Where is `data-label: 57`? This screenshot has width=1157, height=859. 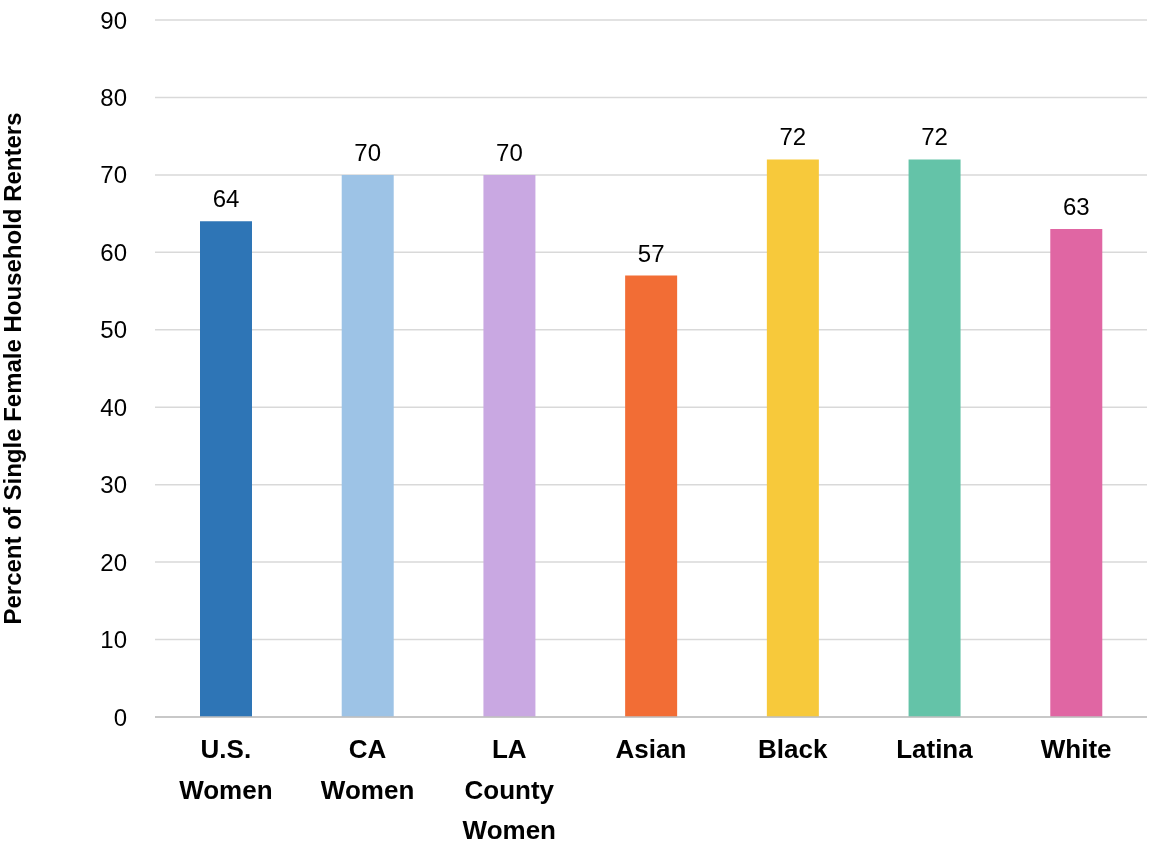
data-label: 57 is located at coordinates (651, 253).